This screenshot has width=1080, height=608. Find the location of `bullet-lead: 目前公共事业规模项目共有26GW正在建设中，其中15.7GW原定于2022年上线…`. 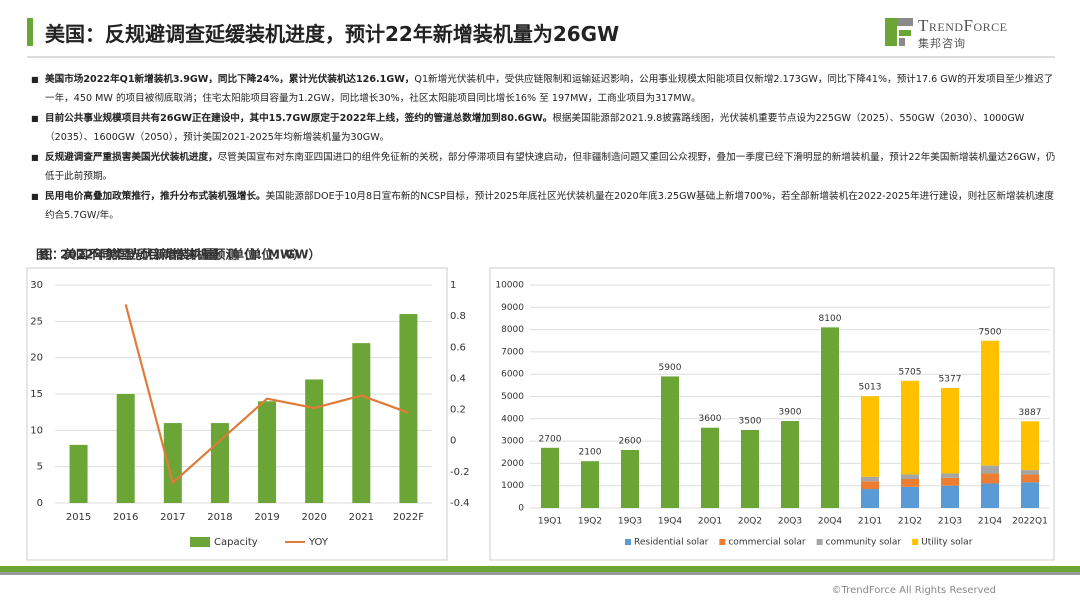

bullet-lead: 目前公共事业规模项目共有26GW正在建设中，其中15.7GW原定于2022年上线… is located at coordinates (299, 118).